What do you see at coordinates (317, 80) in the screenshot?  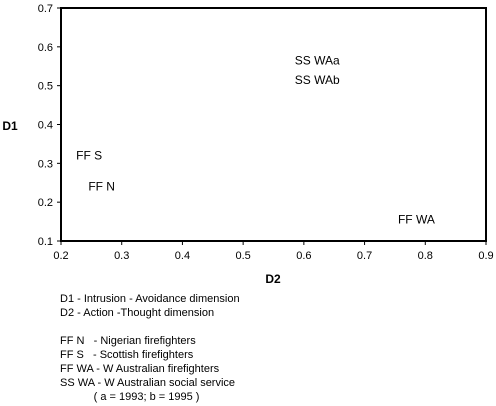 I see `point-label: SS WAb` at bounding box center [317, 80].